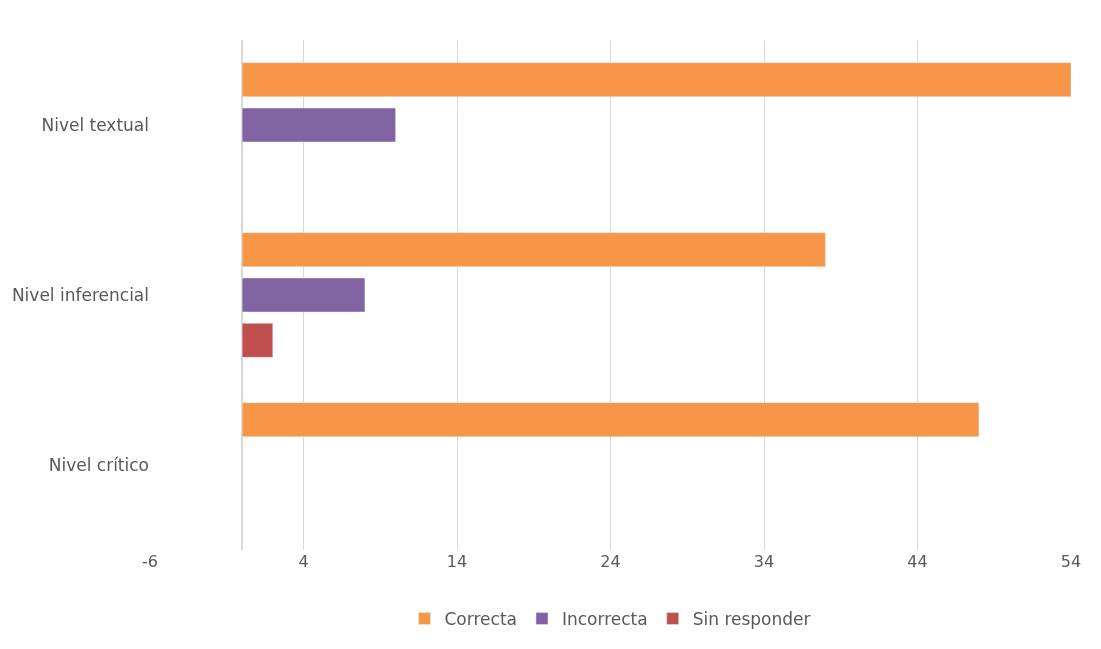 The width and height of the screenshot is (1101, 649). Describe the element at coordinates (303, 561) in the screenshot. I see `x-tick-label: 4` at that location.